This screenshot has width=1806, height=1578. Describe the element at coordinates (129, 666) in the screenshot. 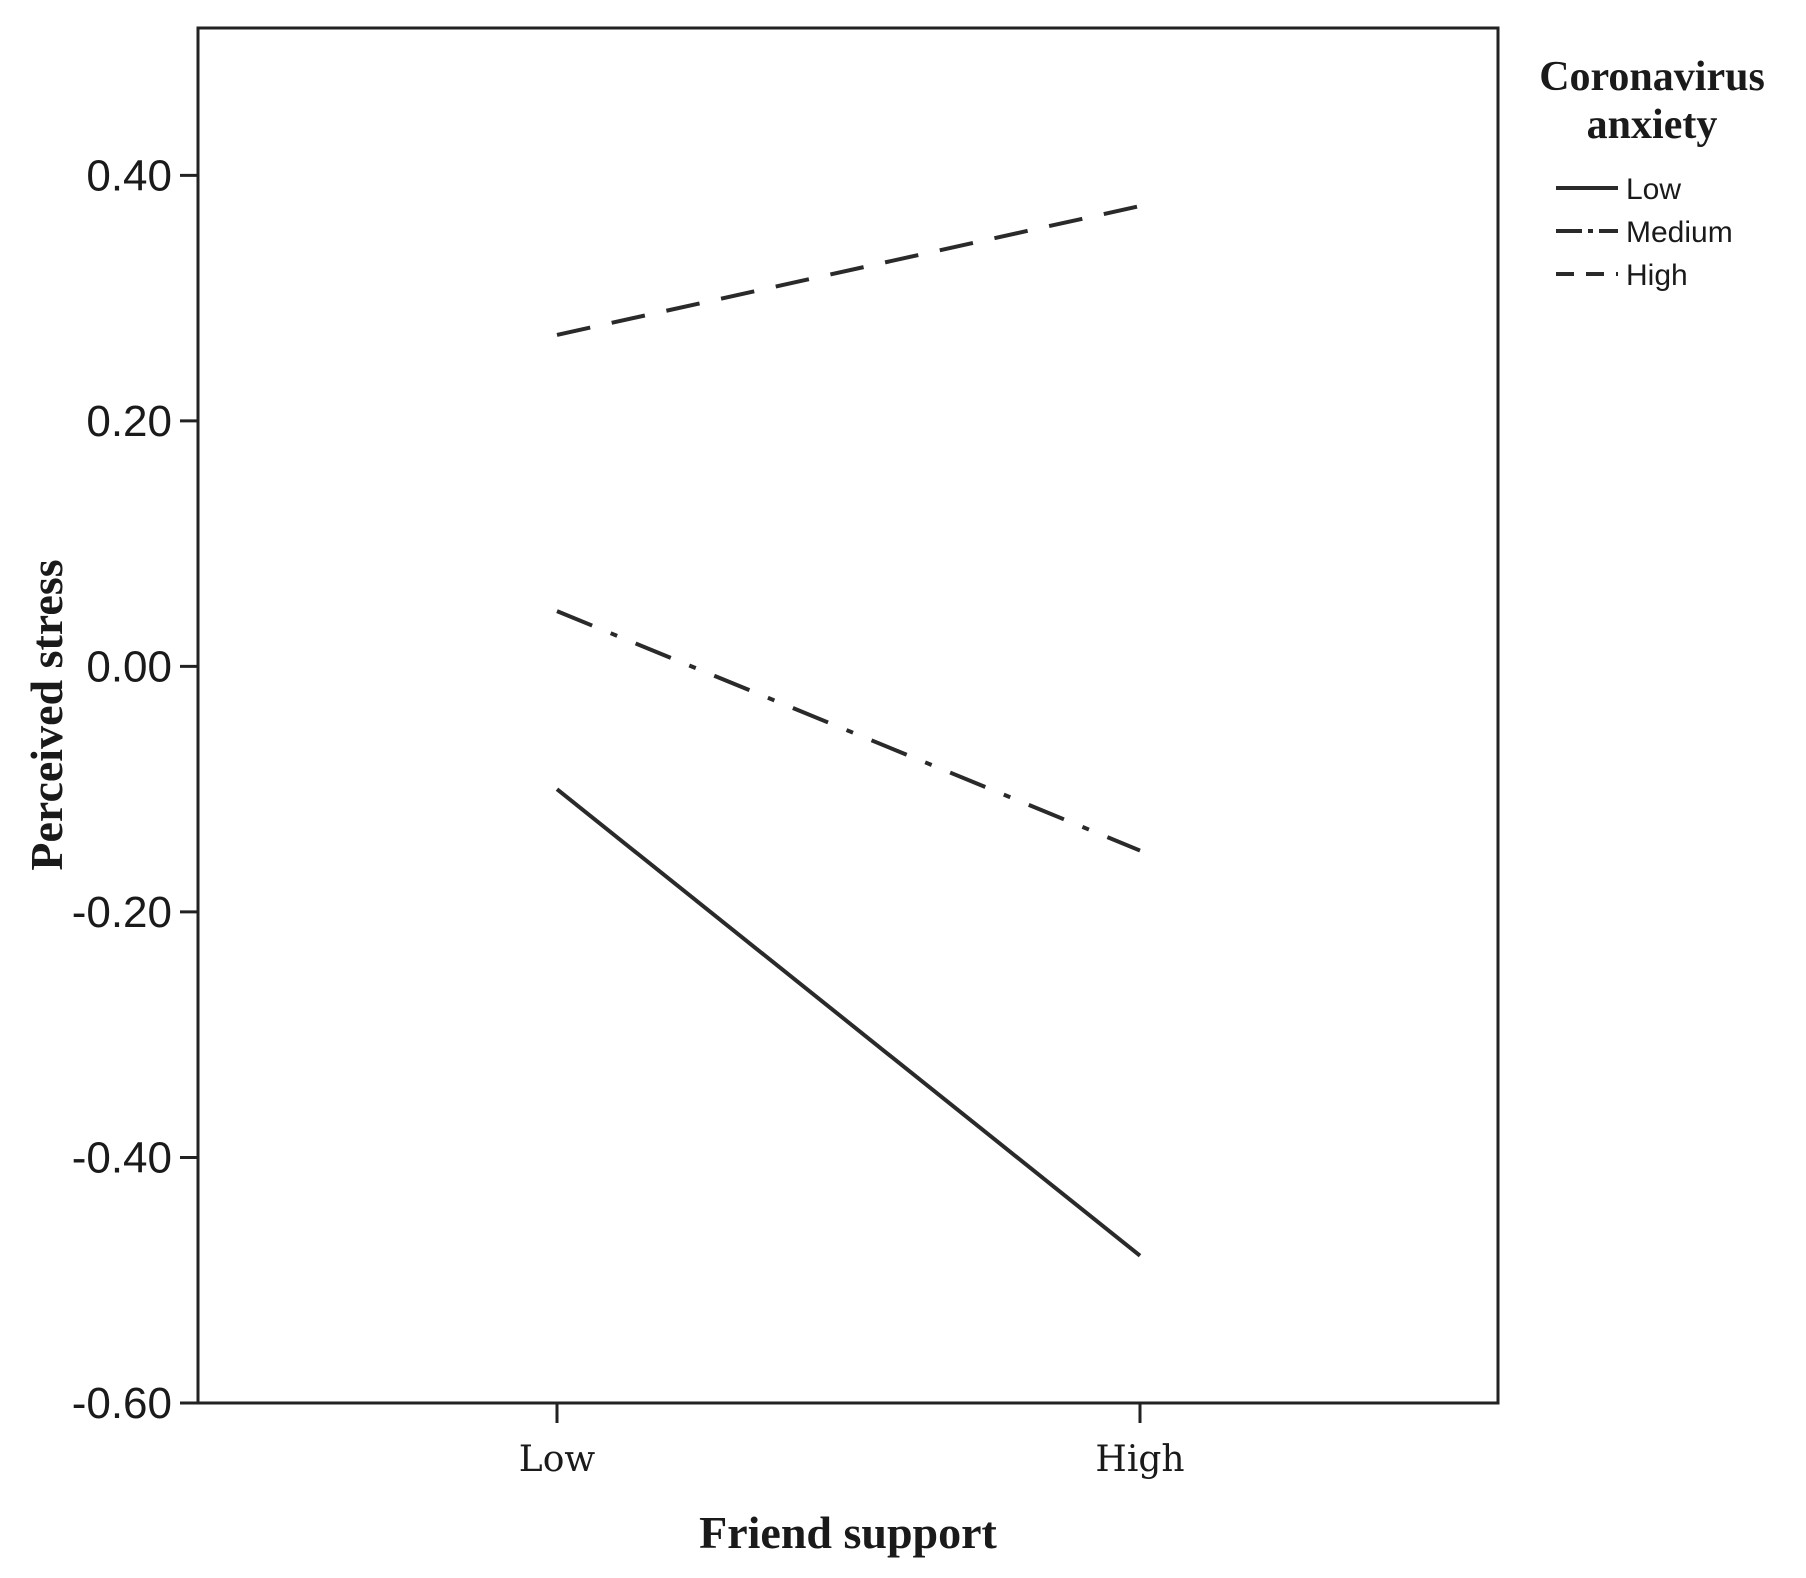

I see `y-tick-label-2: 0.00` at that location.